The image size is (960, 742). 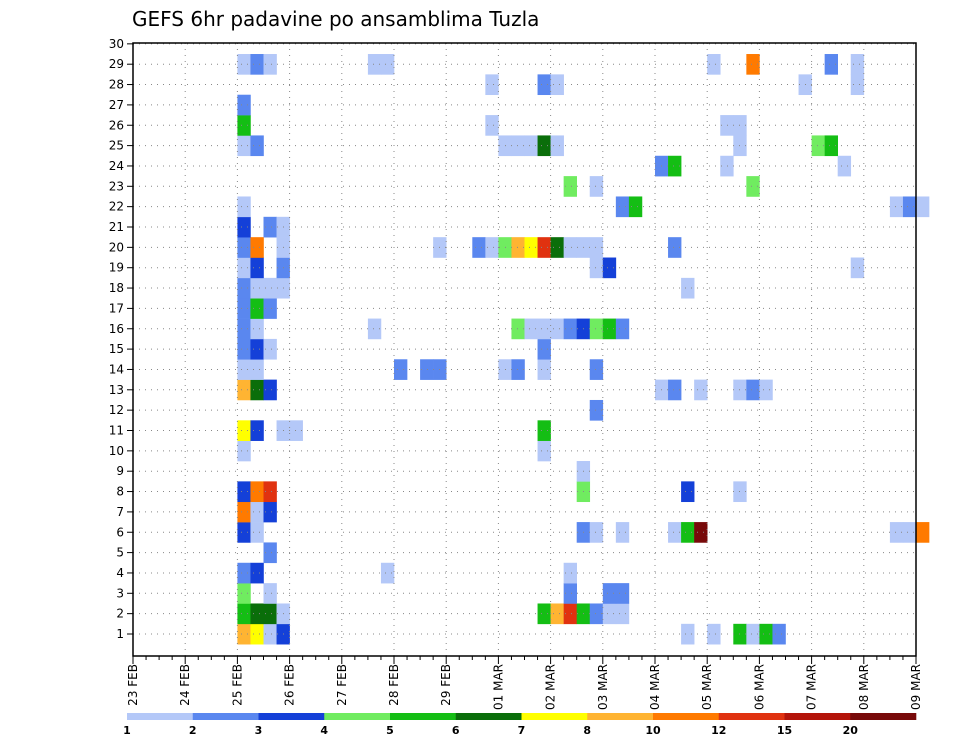 I want to click on y-tick-label: 20, so click(x=116, y=247).